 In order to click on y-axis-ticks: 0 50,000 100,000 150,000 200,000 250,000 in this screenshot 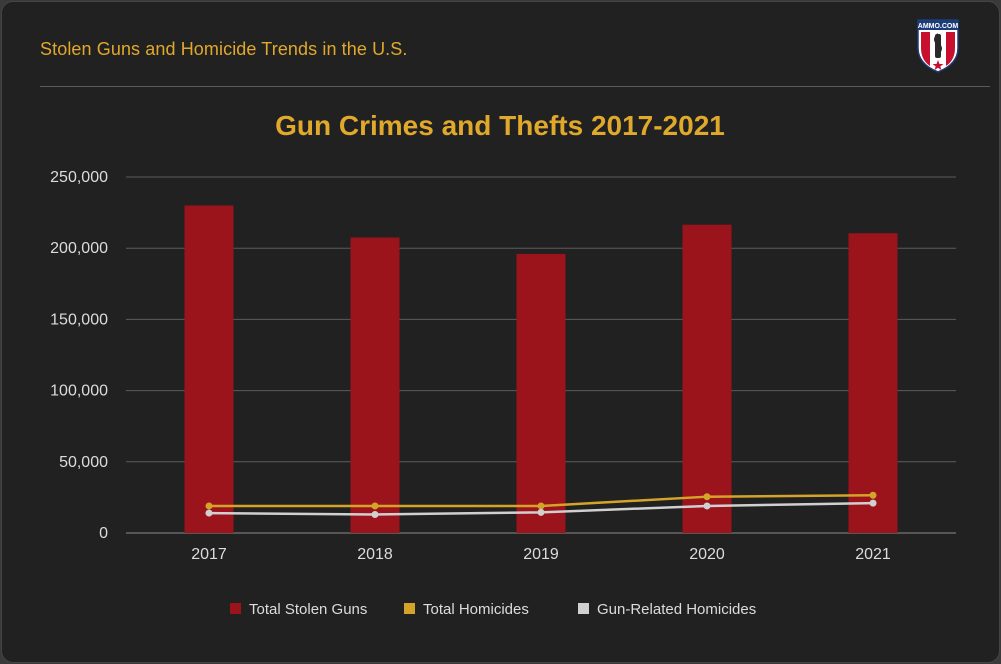, I will do `click(79, 355)`.